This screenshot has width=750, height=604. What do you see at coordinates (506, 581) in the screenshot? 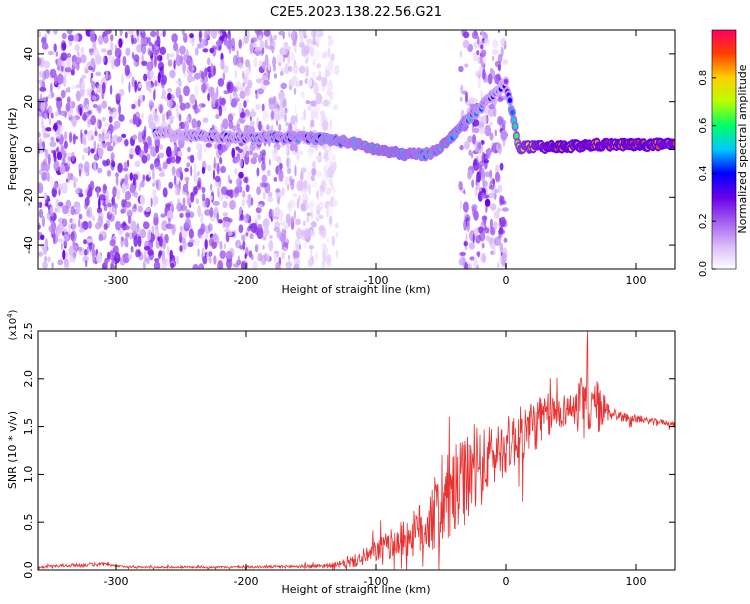
I see `snr-x-tick-label: 0` at bounding box center [506, 581].